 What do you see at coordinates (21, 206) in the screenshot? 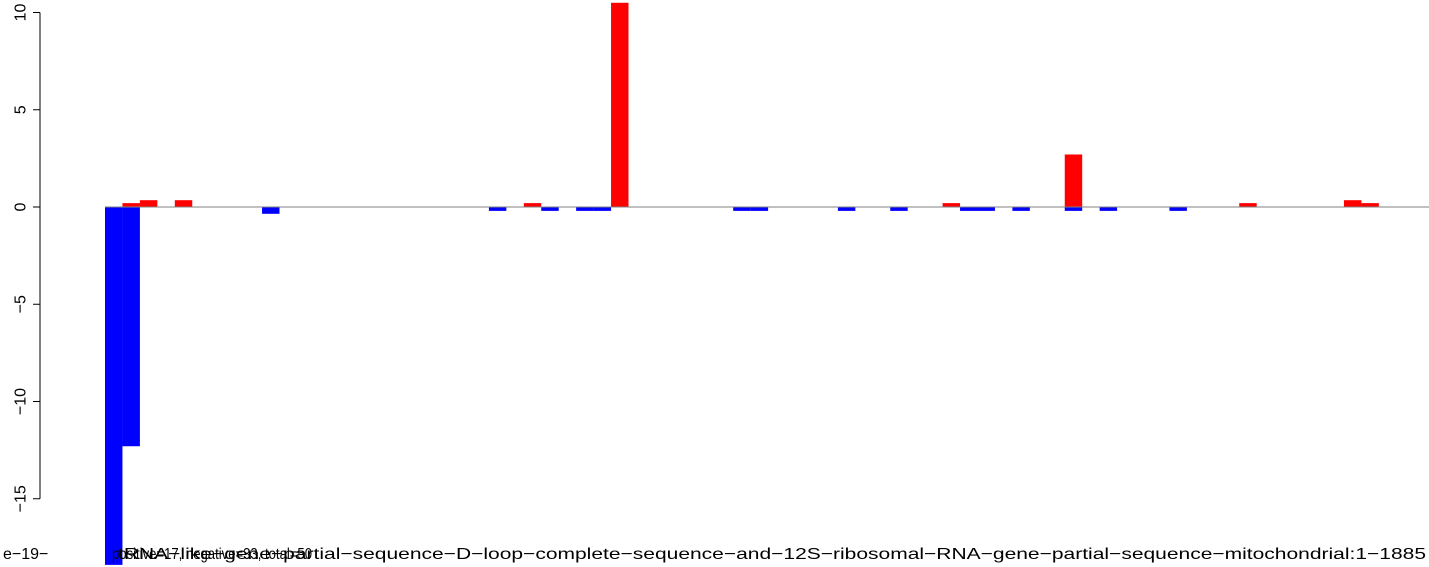
I see `y-tick-label-3: 0` at bounding box center [21, 206].